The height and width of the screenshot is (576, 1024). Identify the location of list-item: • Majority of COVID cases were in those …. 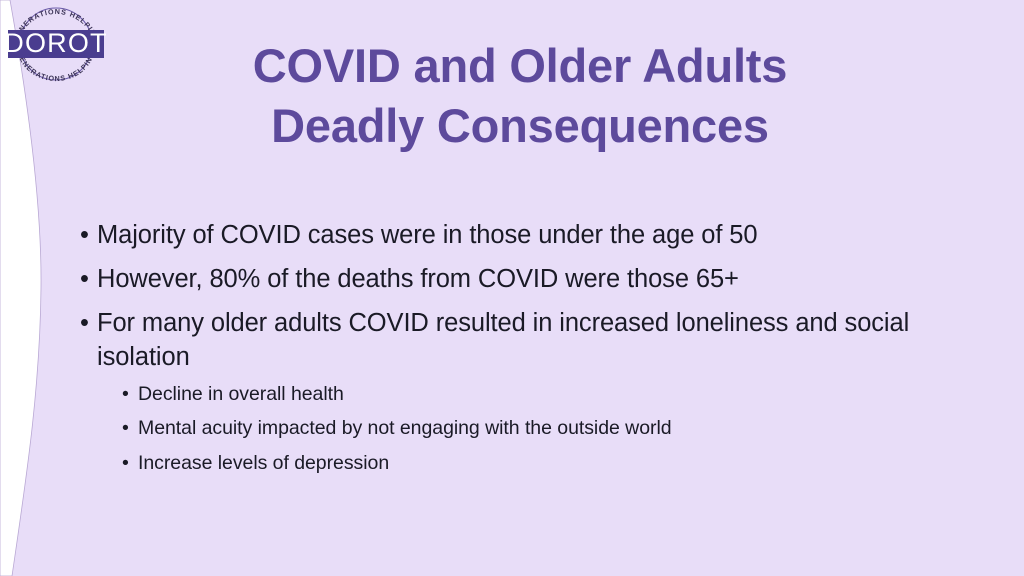
(498, 236).